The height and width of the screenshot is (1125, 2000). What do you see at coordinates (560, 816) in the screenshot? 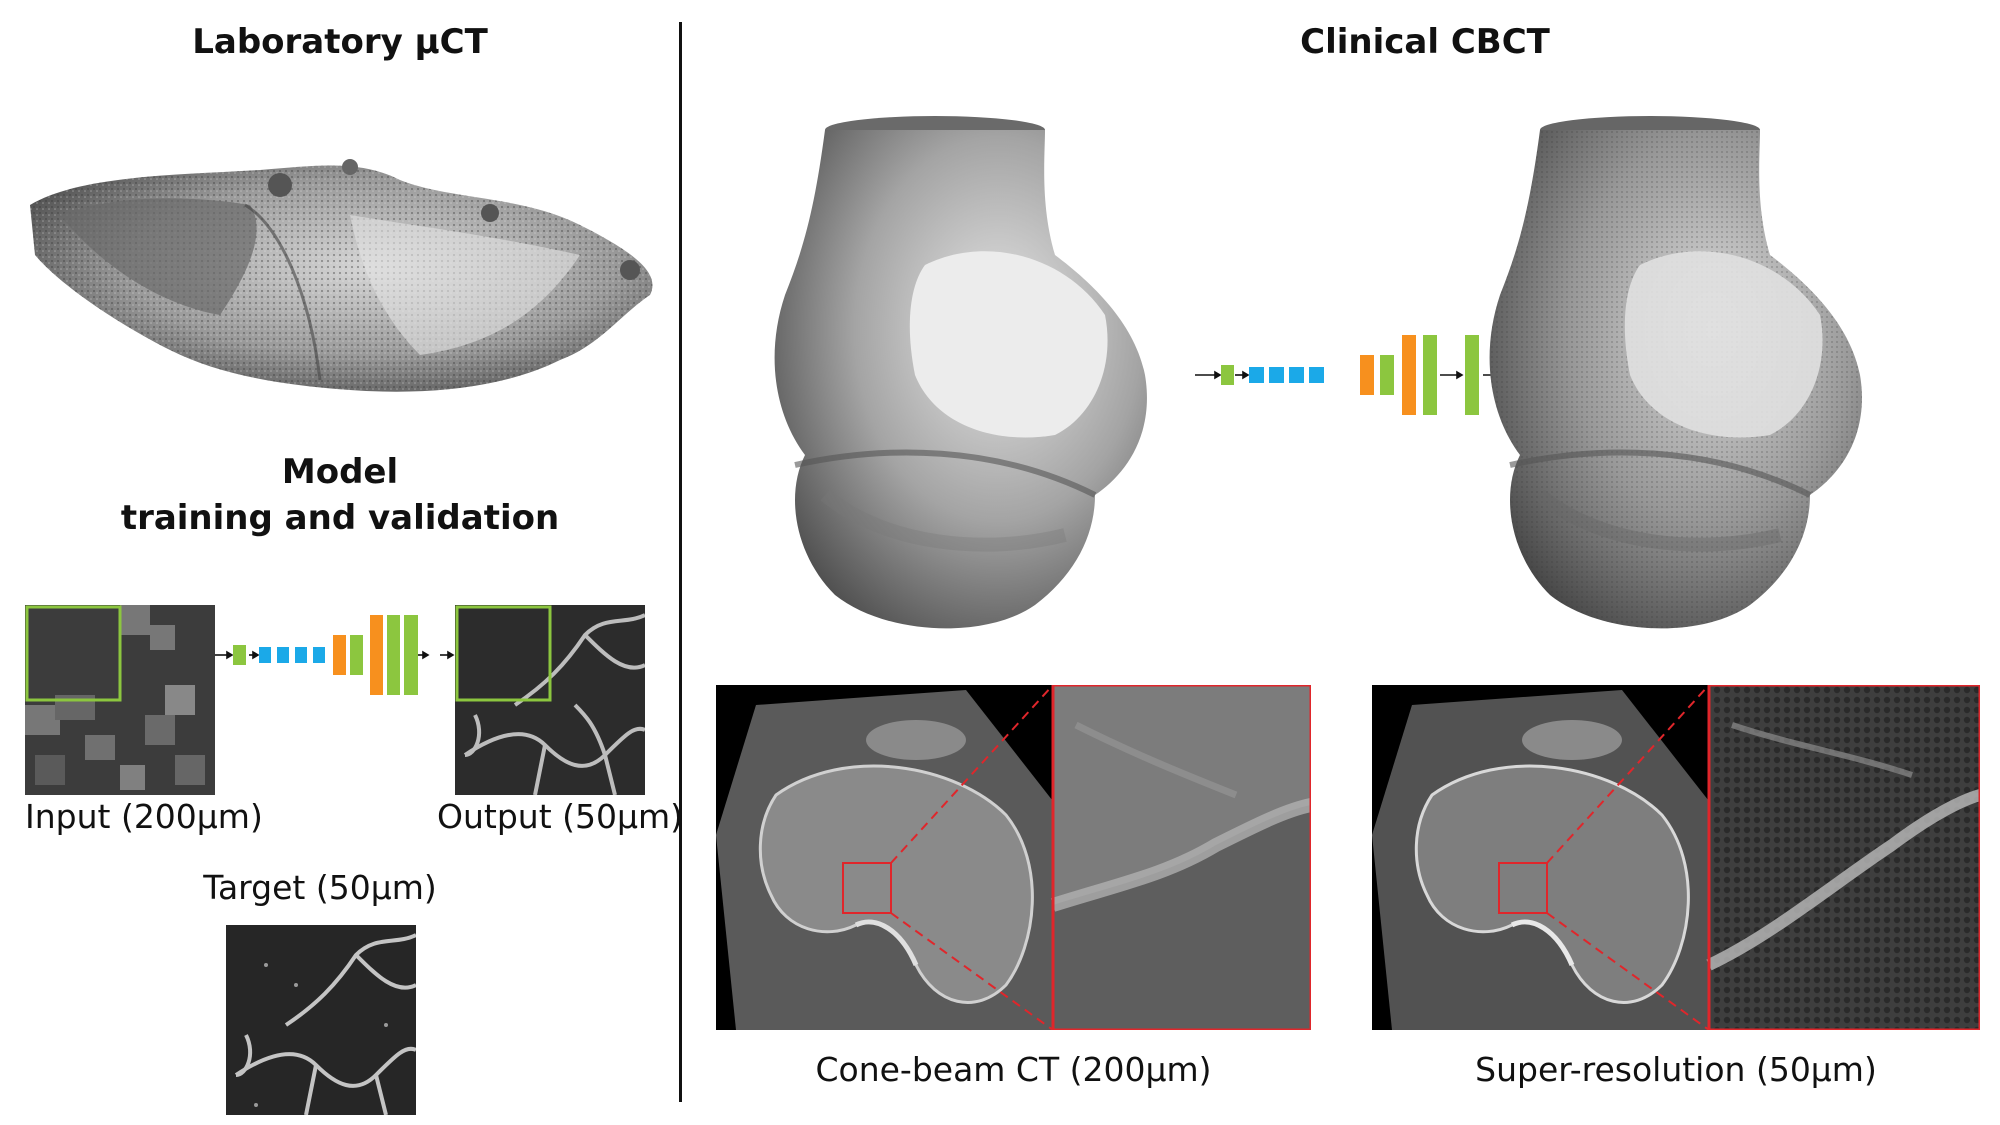
I see `output-caption: Output (50μm)` at bounding box center [560, 816].